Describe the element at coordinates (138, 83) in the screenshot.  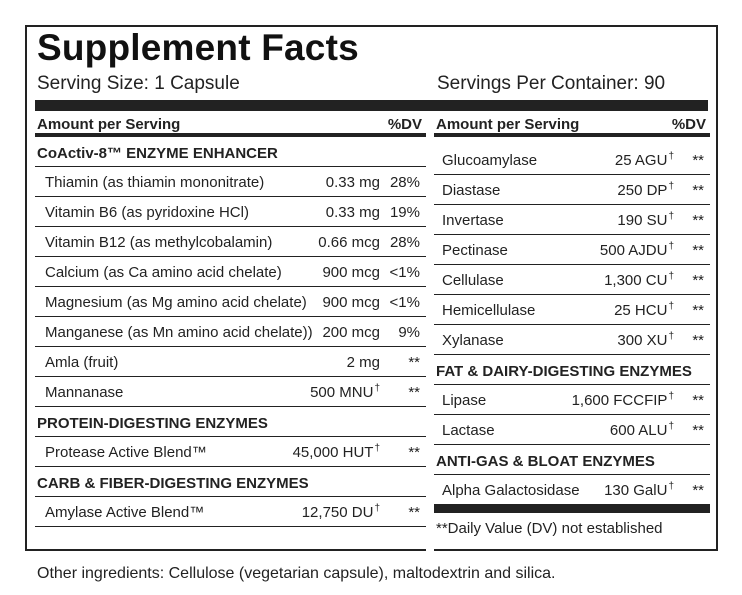
I see `serving-size: Serving Size: 1 Capsule` at that location.